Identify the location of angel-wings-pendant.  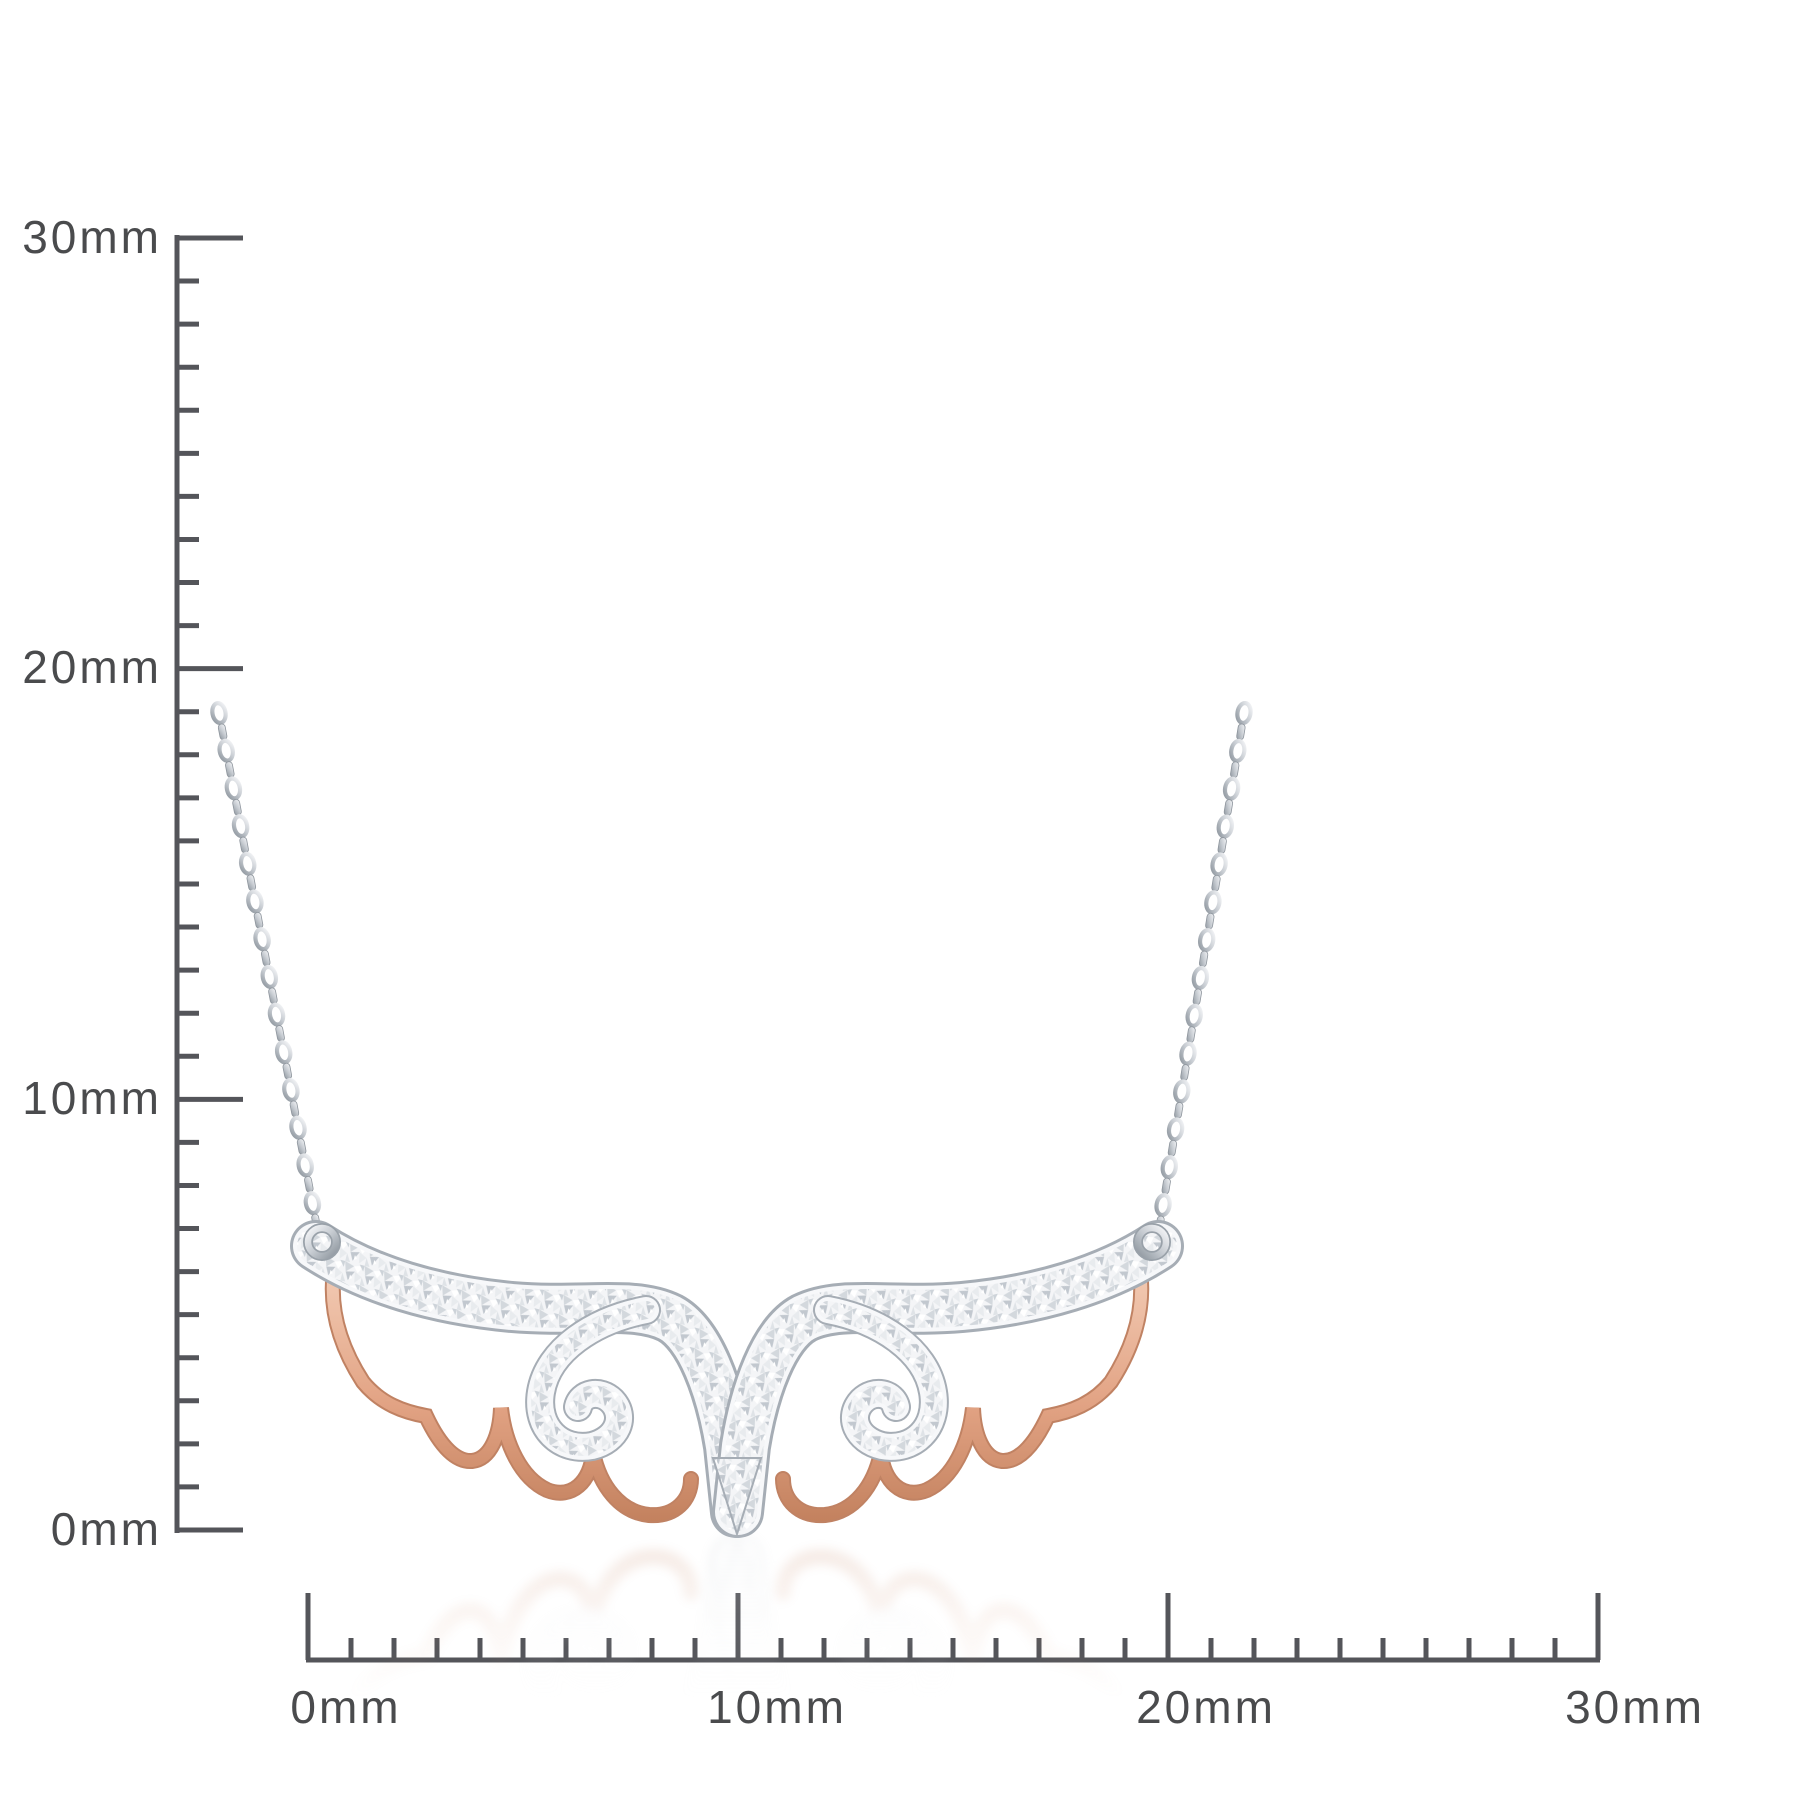
(737, 1381).